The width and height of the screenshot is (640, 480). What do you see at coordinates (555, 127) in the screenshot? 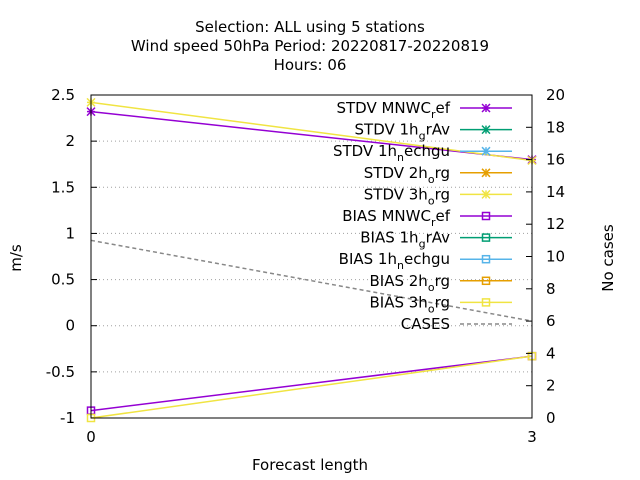
I see `y2-tick-label: 18` at bounding box center [555, 127].